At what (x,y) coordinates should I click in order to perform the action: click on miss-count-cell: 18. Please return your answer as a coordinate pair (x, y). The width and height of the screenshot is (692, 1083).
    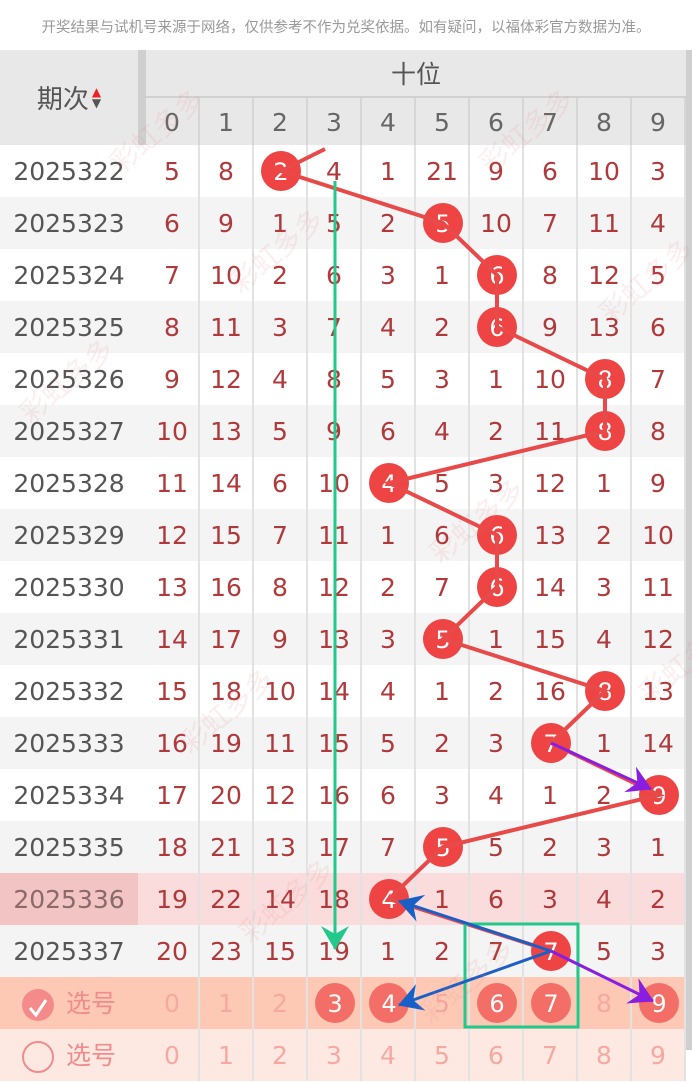
    Looking at the image, I should click on (335, 899).